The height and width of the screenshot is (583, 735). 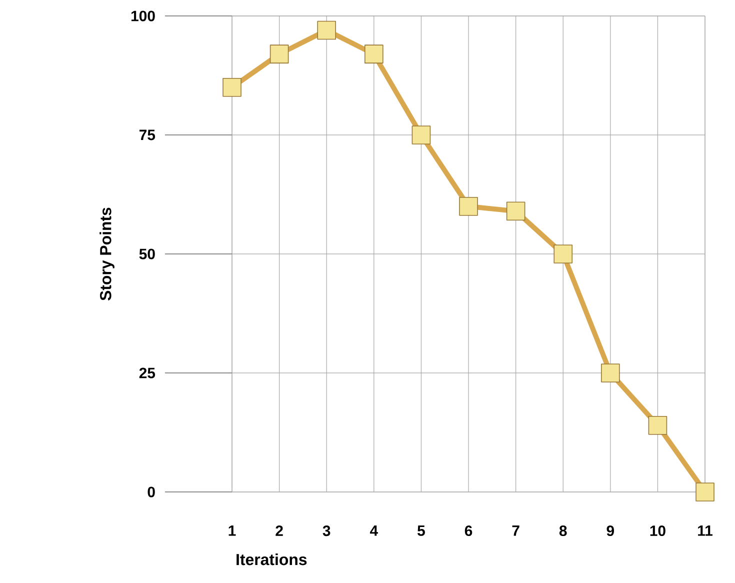 What do you see at coordinates (147, 254) in the screenshot?
I see `y-tick-label: 50` at bounding box center [147, 254].